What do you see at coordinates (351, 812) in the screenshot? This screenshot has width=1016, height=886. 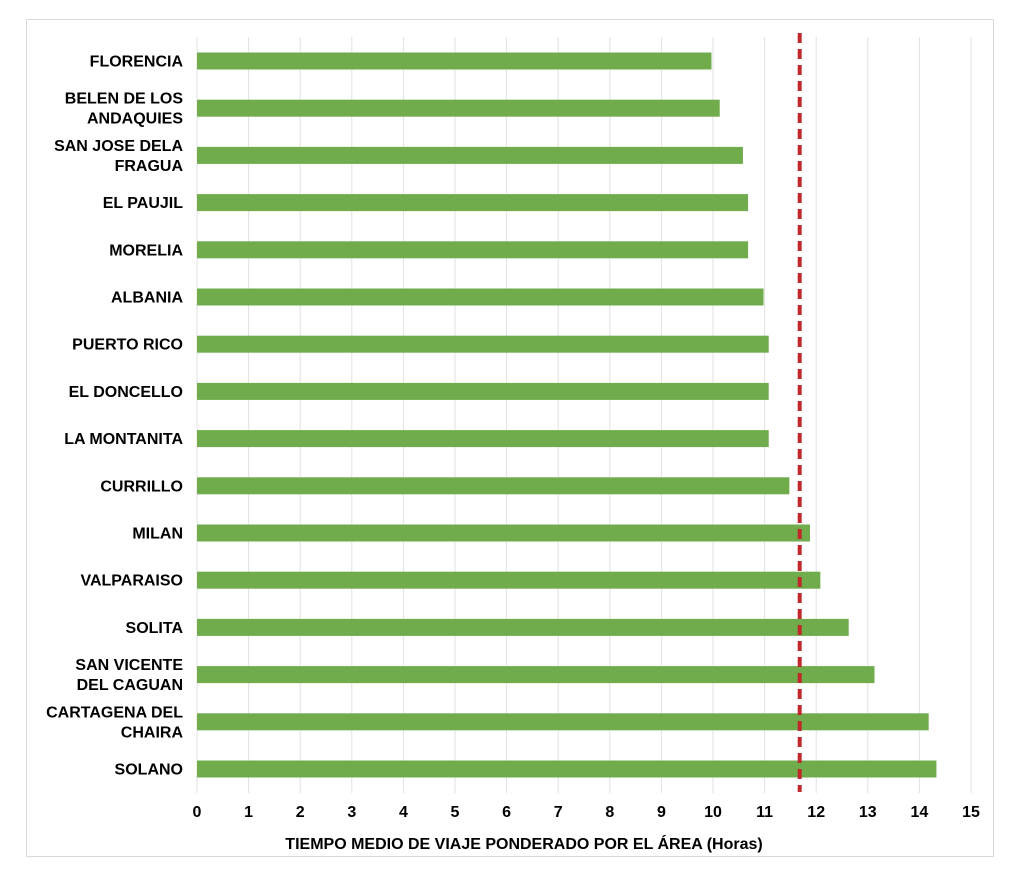 I see `x-tick-label: 3` at bounding box center [351, 812].